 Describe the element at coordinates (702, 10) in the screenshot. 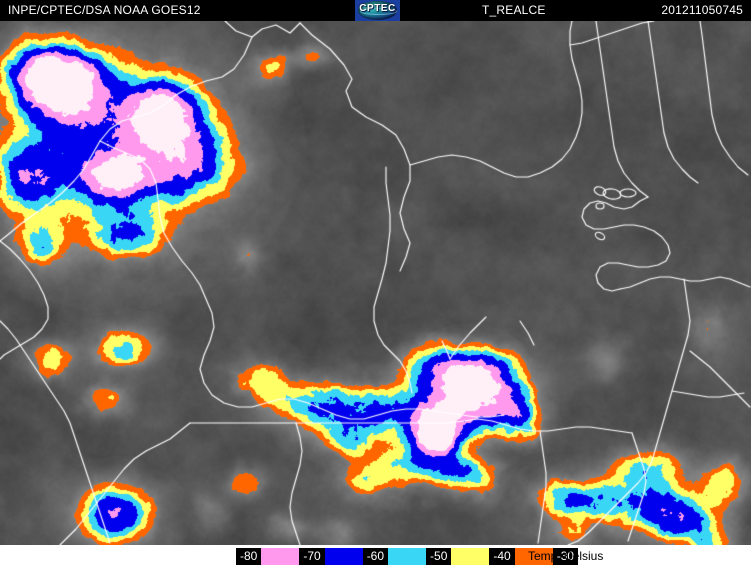

I see `header-timestamp: 201211050745` at that location.